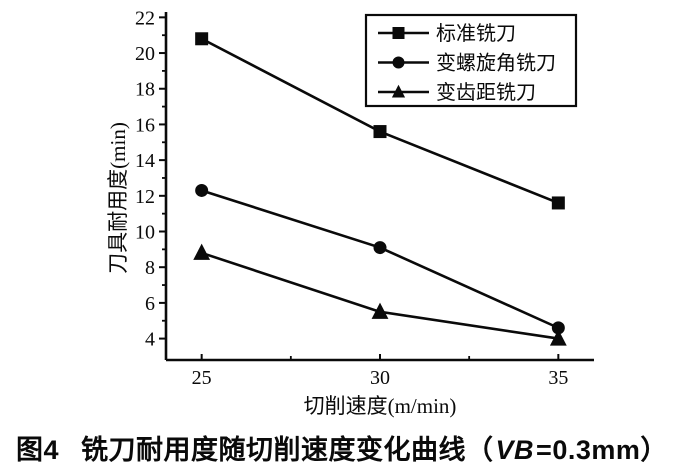 The width and height of the screenshot is (696, 470). What do you see at coordinates (145, 161) in the screenshot?
I see `y-tick-label: 14` at bounding box center [145, 161].